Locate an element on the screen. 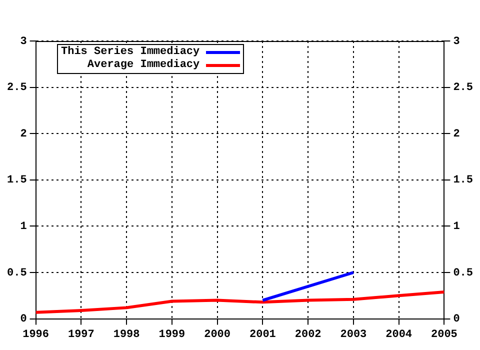 This screenshot has width=480, height=350. y2-tick-label: 3 is located at coordinates (456, 42).